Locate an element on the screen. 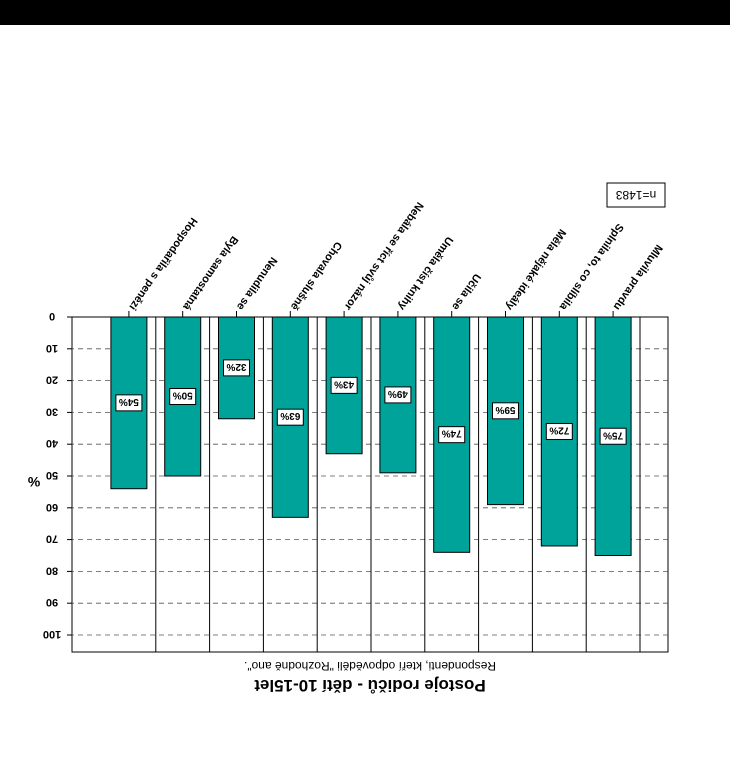 This screenshot has width=730, height=763. value-label: 54% is located at coordinates (129, 401).